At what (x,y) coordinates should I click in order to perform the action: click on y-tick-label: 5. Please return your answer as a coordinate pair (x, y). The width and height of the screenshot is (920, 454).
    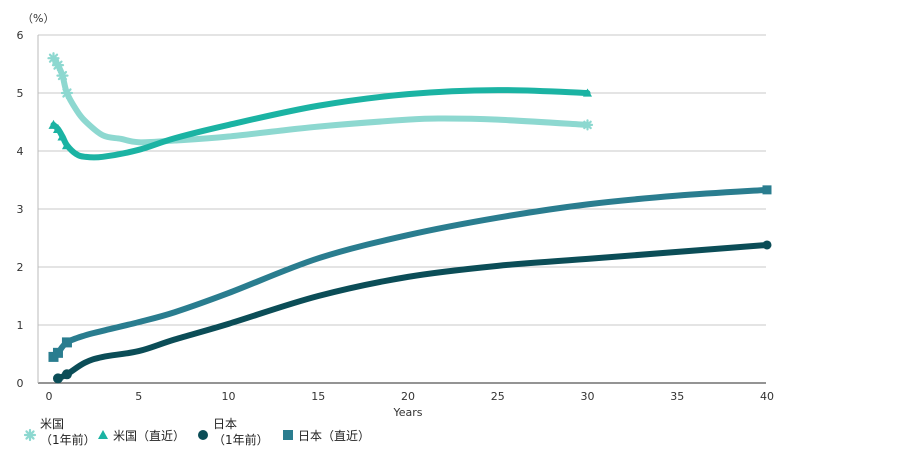
    Looking at the image, I should click on (20, 93).